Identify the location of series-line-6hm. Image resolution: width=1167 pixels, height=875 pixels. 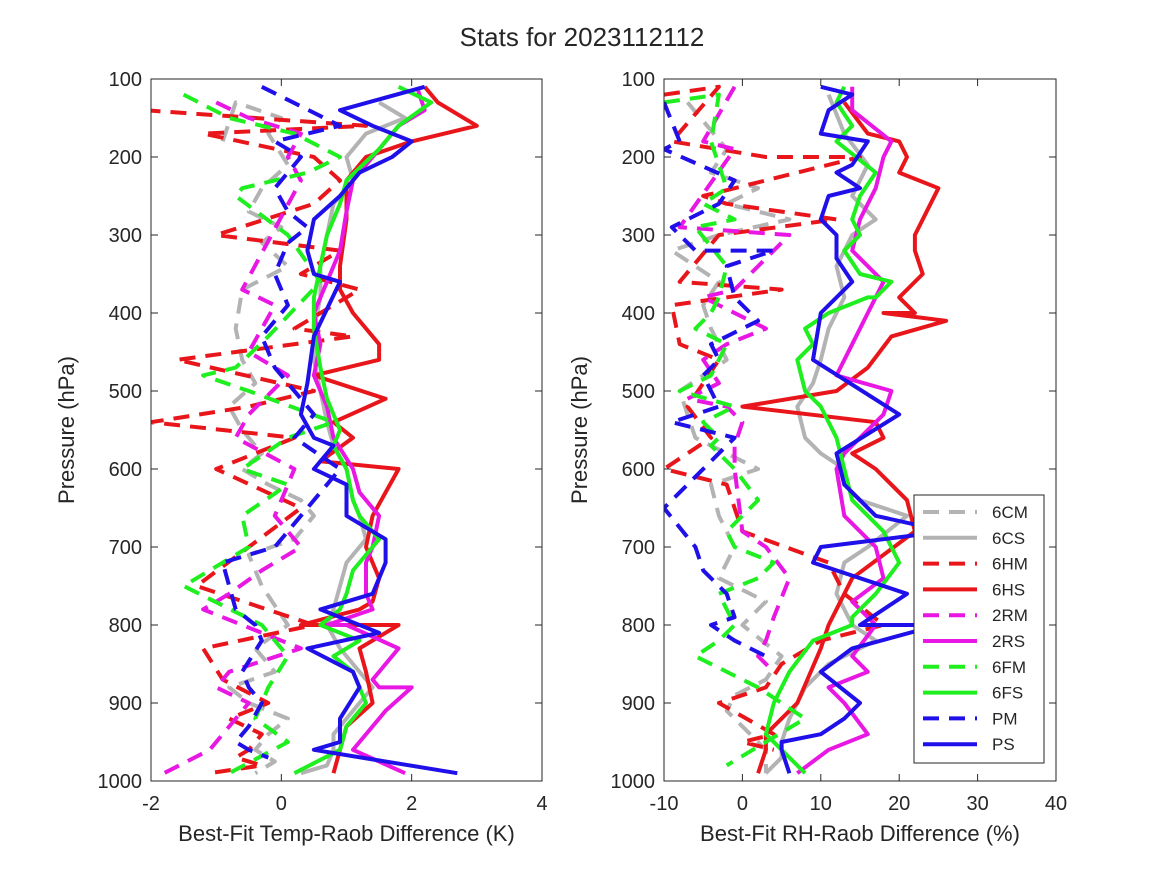
(775, 418).